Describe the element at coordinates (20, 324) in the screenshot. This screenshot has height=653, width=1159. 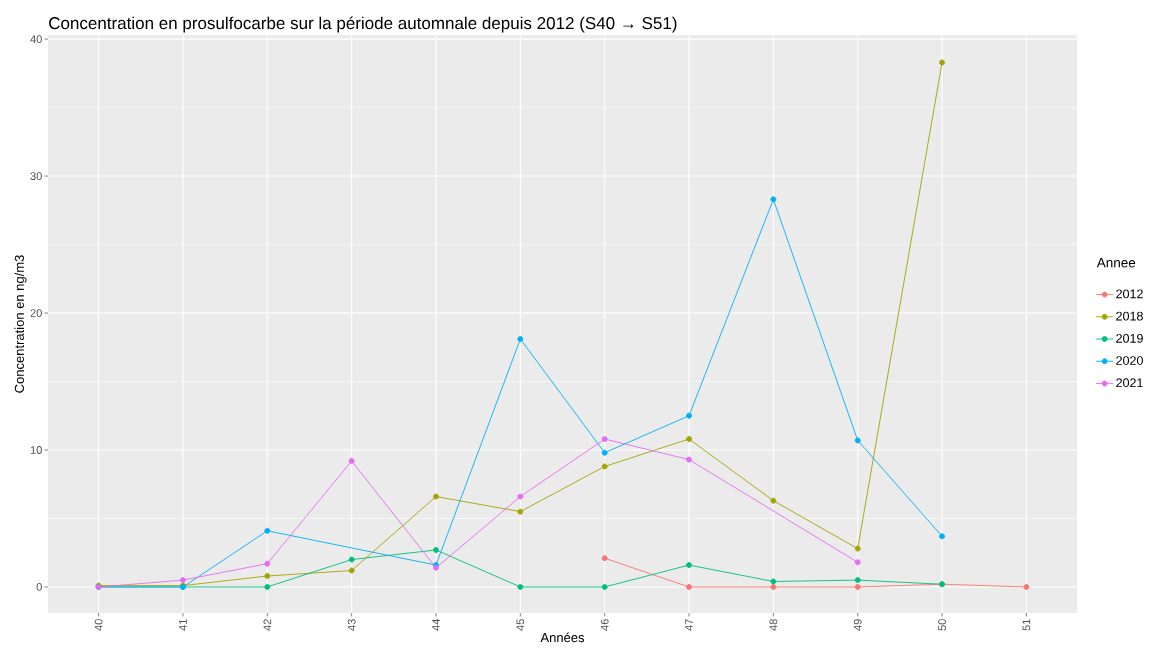
I see `y-axis-title: Concentration en ng/m3` at that location.